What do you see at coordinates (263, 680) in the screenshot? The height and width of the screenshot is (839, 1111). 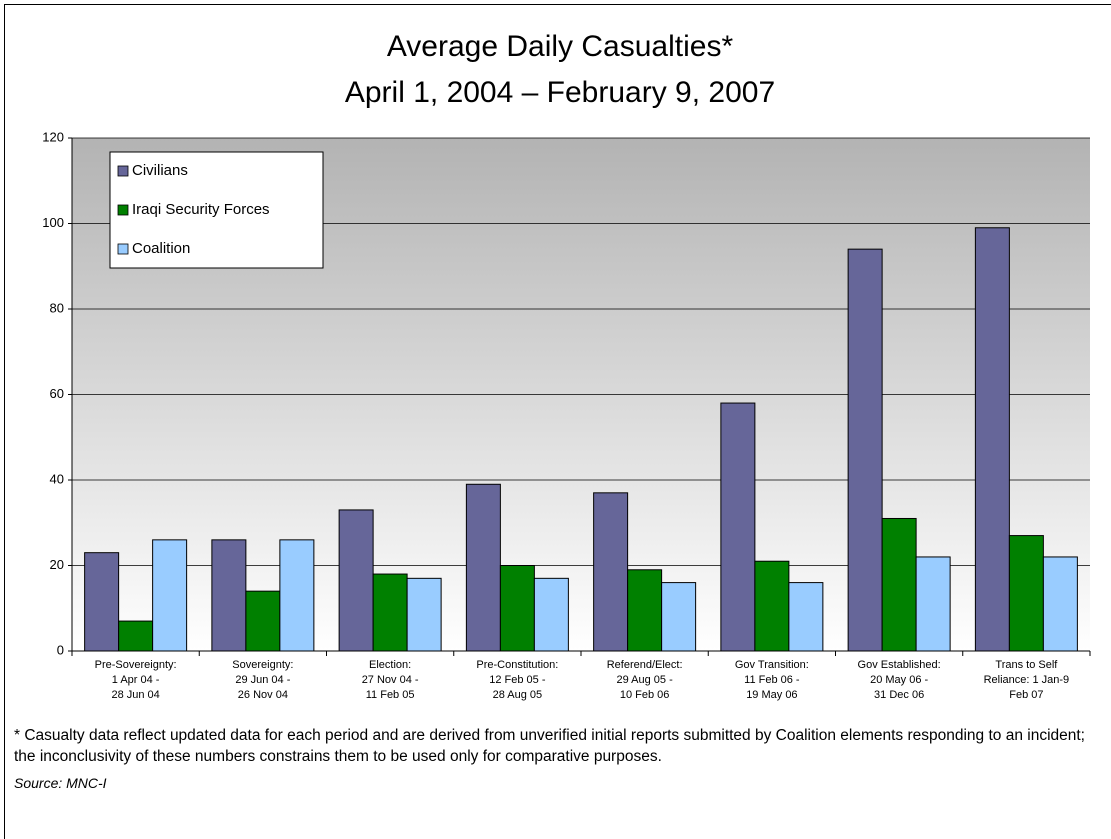 I see `x-tick-label: Sovereignty: 29 Jun 04 - 26 Nov 04` at bounding box center [263, 680].